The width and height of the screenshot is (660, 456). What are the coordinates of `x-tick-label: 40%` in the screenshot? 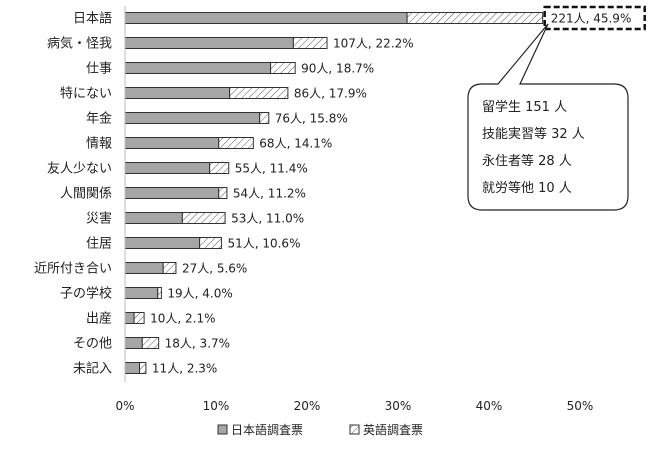 It's located at (489, 406).